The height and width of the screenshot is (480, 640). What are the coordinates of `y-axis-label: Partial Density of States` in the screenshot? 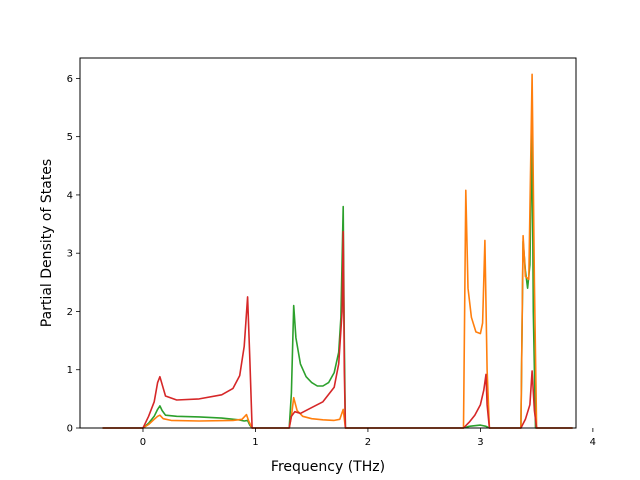 It's located at (47, 243).